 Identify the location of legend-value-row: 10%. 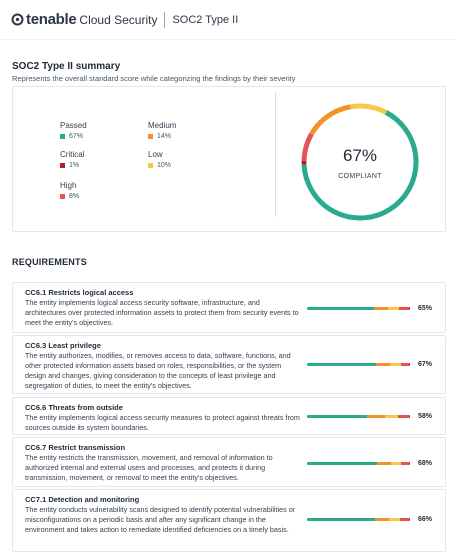
(159, 165).